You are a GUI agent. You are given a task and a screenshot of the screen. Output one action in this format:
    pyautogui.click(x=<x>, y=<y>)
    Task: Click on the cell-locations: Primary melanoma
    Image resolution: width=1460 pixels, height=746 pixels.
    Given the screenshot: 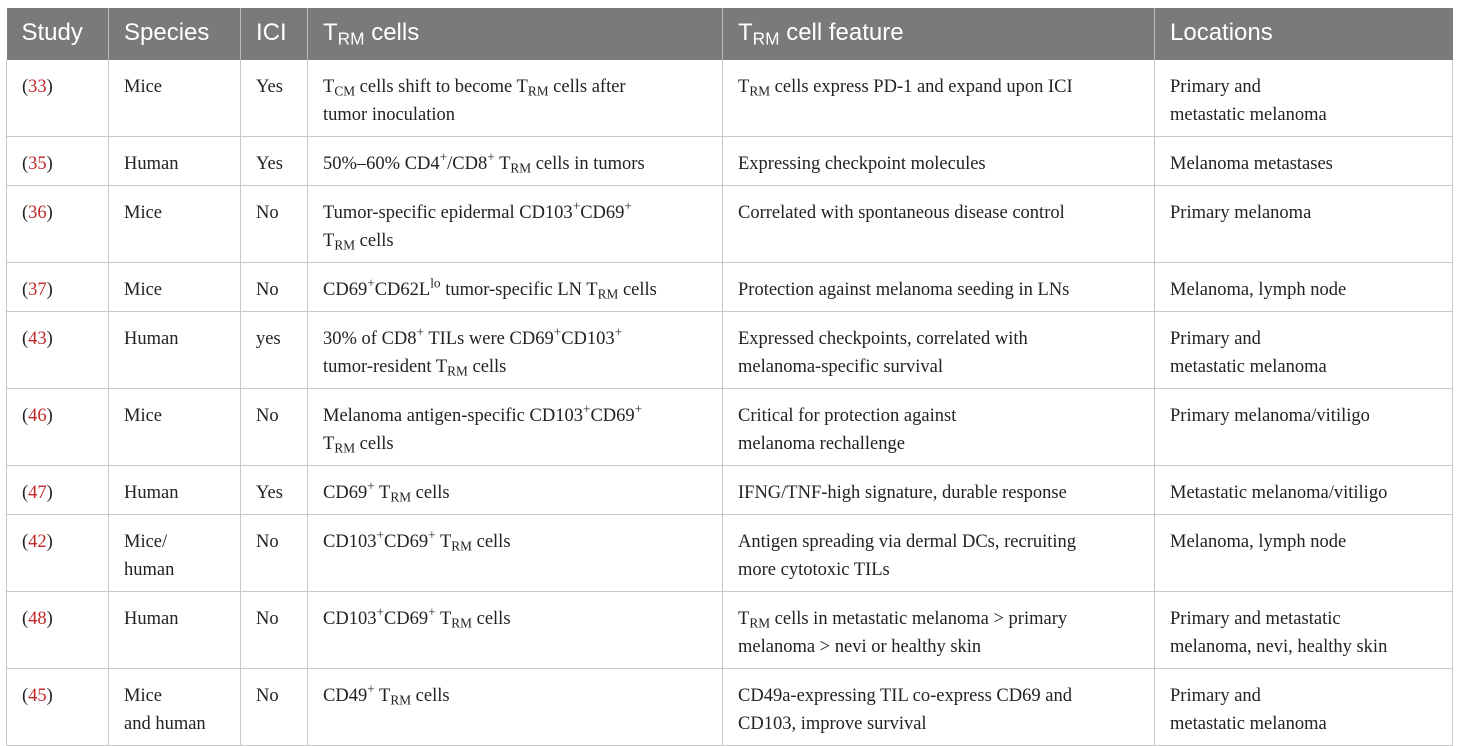 What is the action you would take?
    pyautogui.click(x=1303, y=224)
    